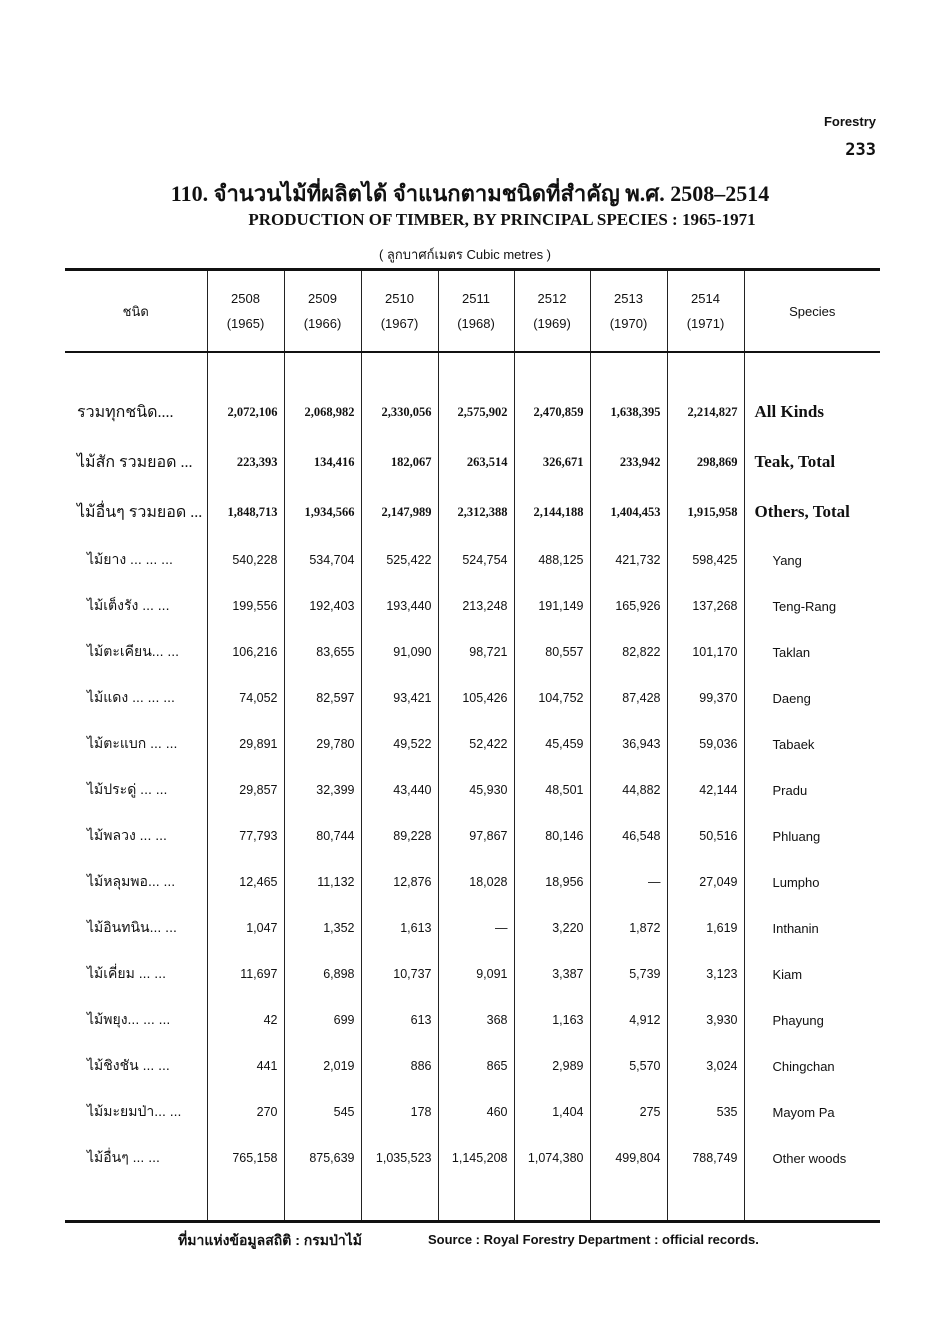  What do you see at coordinates (811, 652) in the screenshot?
I see `row-species: Taklan` at bounding box center [811, 652].